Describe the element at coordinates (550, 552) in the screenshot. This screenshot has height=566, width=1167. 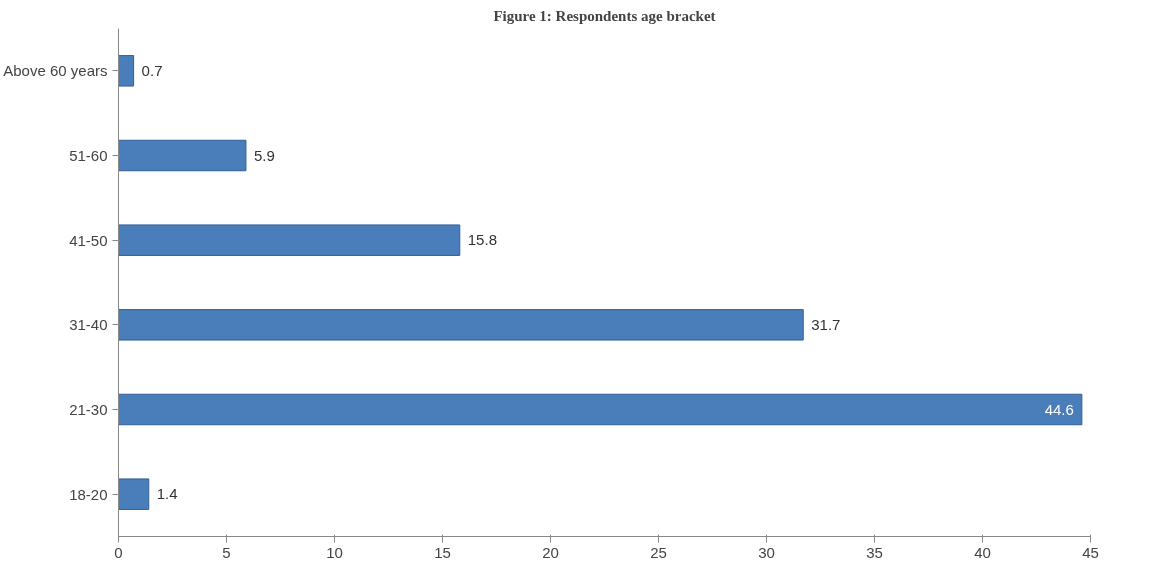
I see `x-tick-label: 20` at that location.